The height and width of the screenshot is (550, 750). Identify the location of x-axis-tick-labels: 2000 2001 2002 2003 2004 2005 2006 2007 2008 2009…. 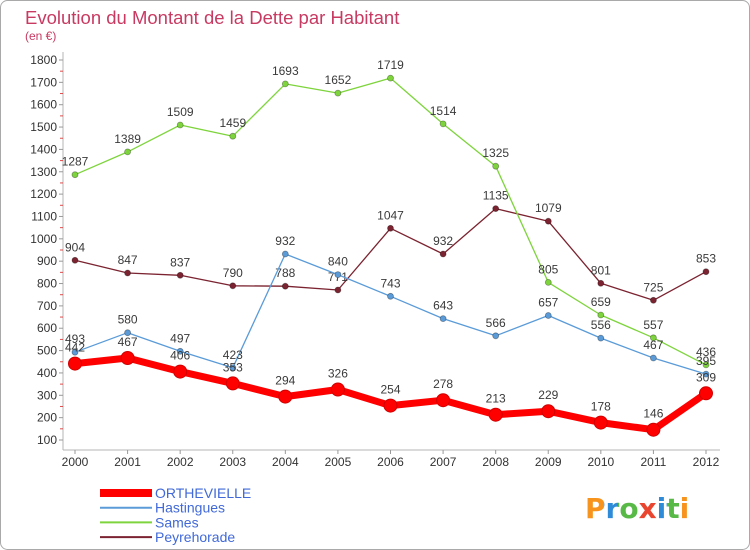
(391, 462).